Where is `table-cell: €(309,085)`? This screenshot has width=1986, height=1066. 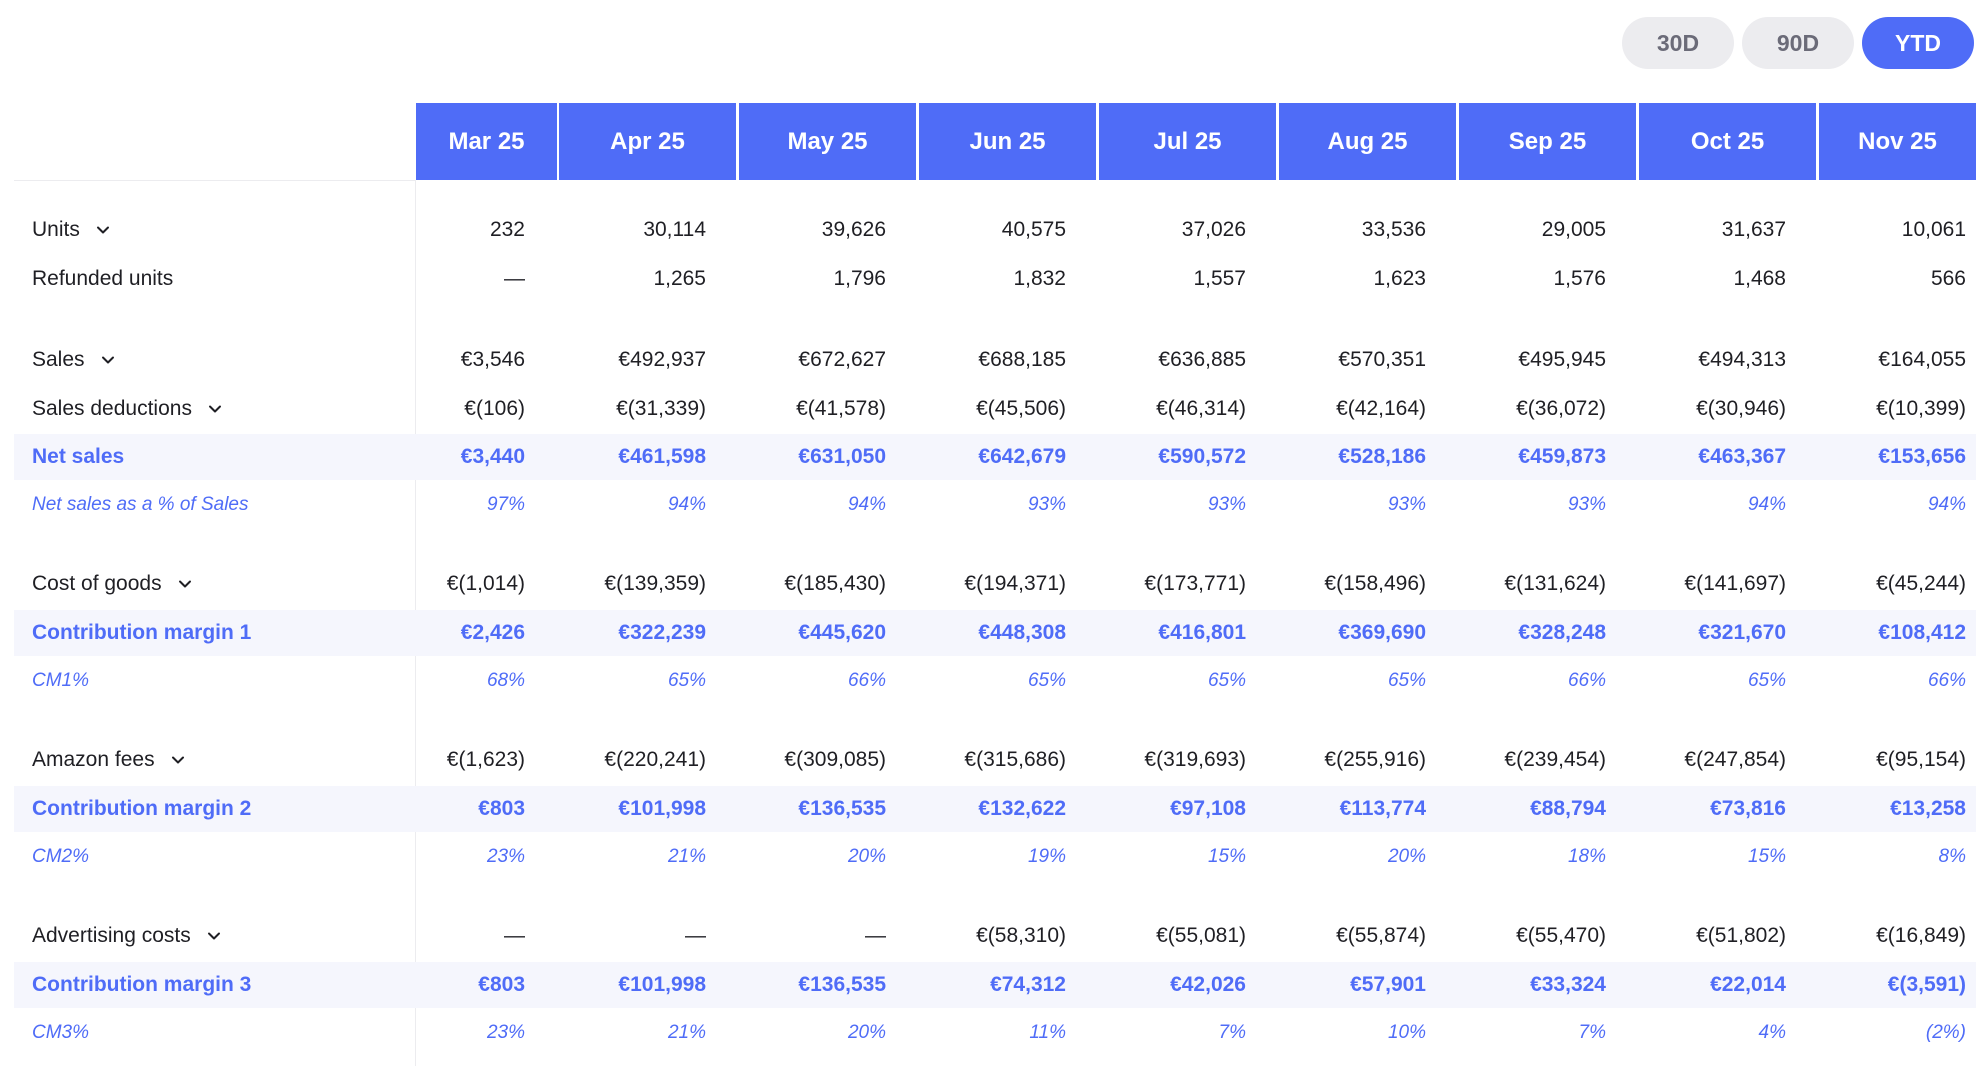 table-cell: €(309,085) is located at coordinates (835, 759).